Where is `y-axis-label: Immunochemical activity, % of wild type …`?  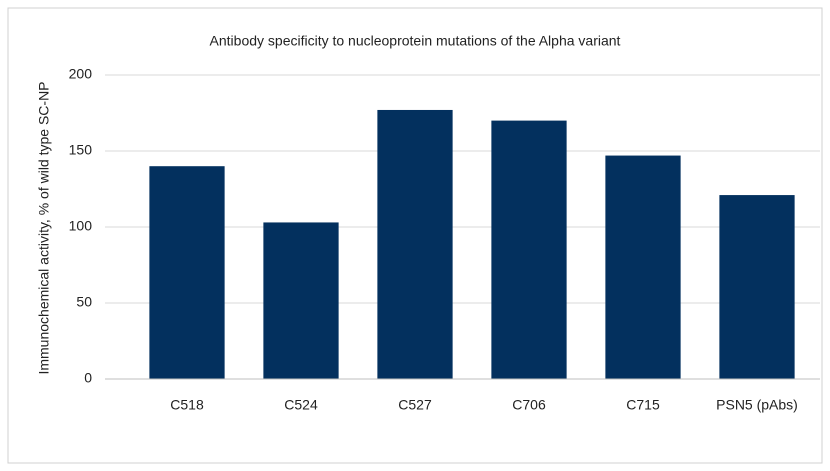 y-axis-label: Immunochemical activity, % of wild type … is located at coordinates (44, 227).